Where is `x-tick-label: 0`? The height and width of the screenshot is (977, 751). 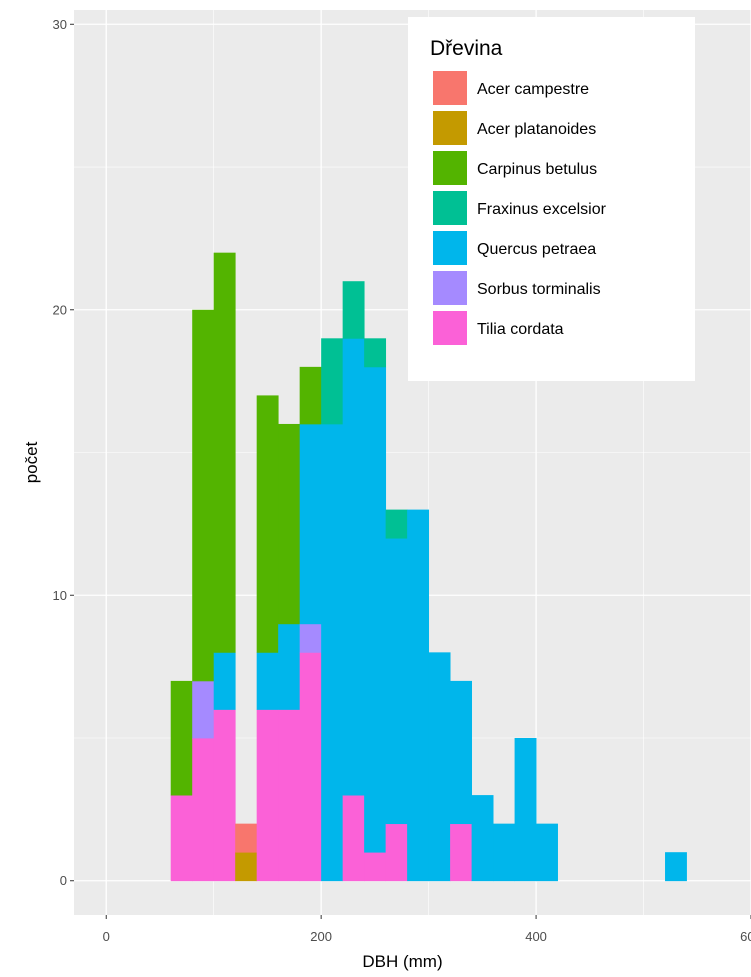
x-tick-label: 0 is located at coordinates (106, 936).